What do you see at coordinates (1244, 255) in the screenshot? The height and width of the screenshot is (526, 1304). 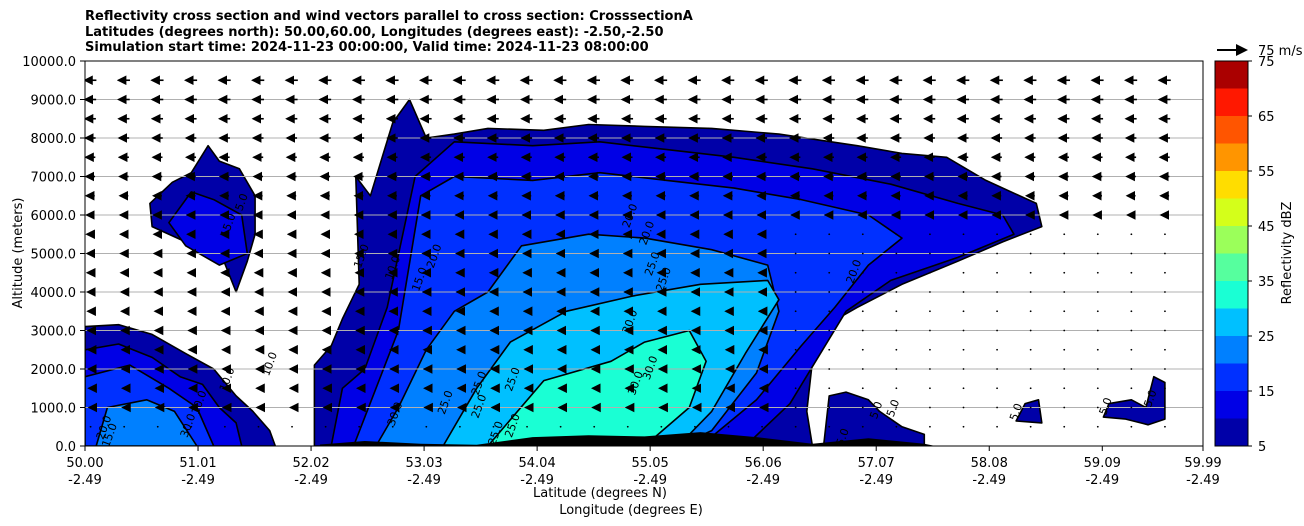 I see `colorbar: 5 15 25 35 45 55 65 75` at bounding box center [1244, 255].